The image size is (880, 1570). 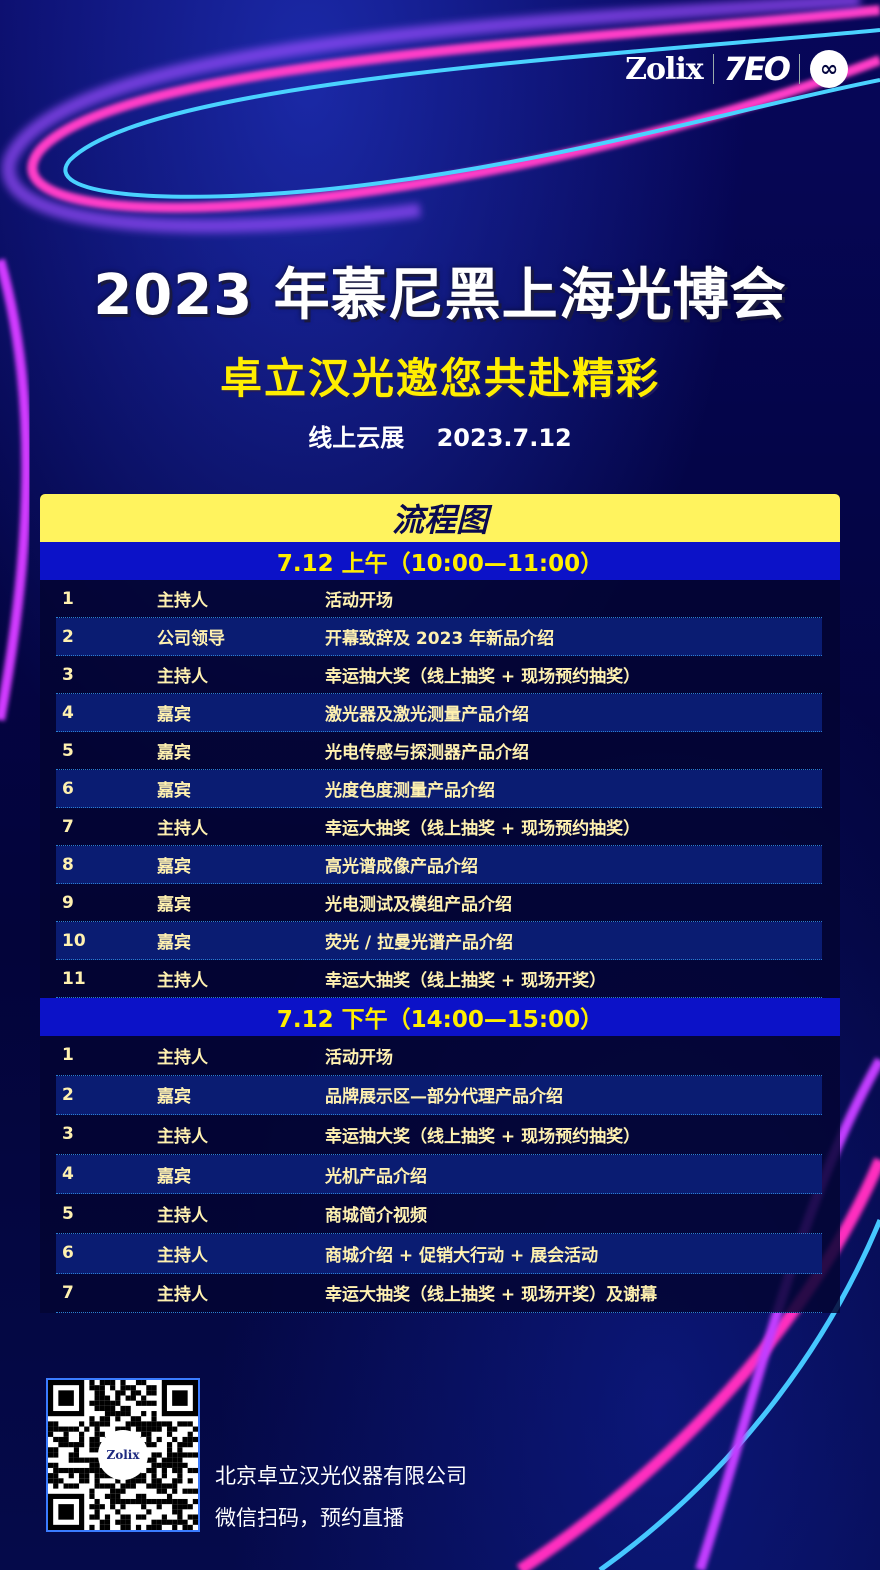 I want to click on table-row: 7 主持人 幸运大抽奖（线上抽奖 + 现场预约抽奖）, so click(x=439, y=827).